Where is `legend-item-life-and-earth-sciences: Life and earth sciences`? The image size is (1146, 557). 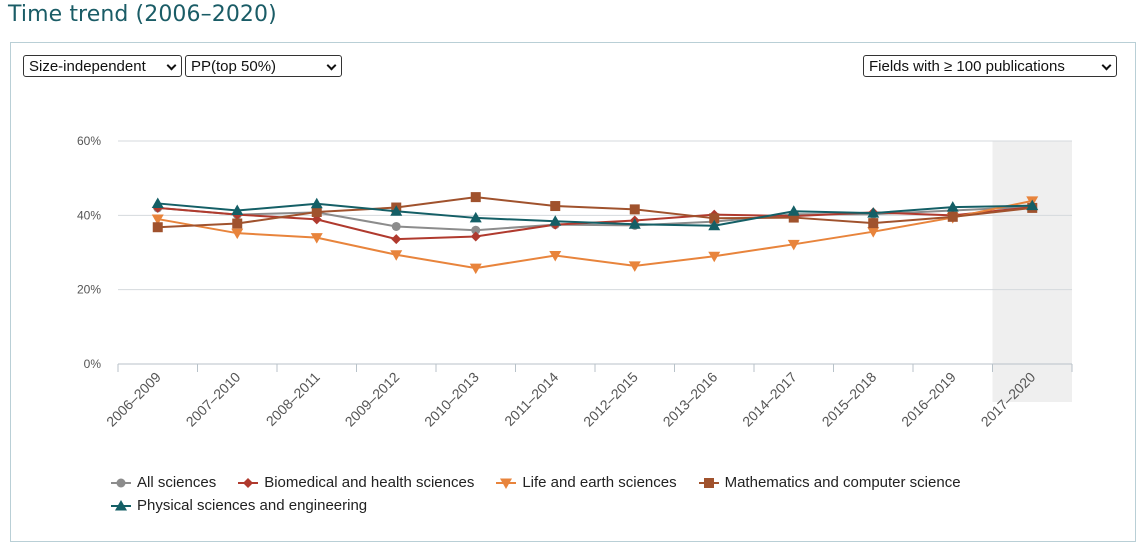
legend-item-life-and-earth-sciences: Life and earth sciences is located at coordinates (586, 482).